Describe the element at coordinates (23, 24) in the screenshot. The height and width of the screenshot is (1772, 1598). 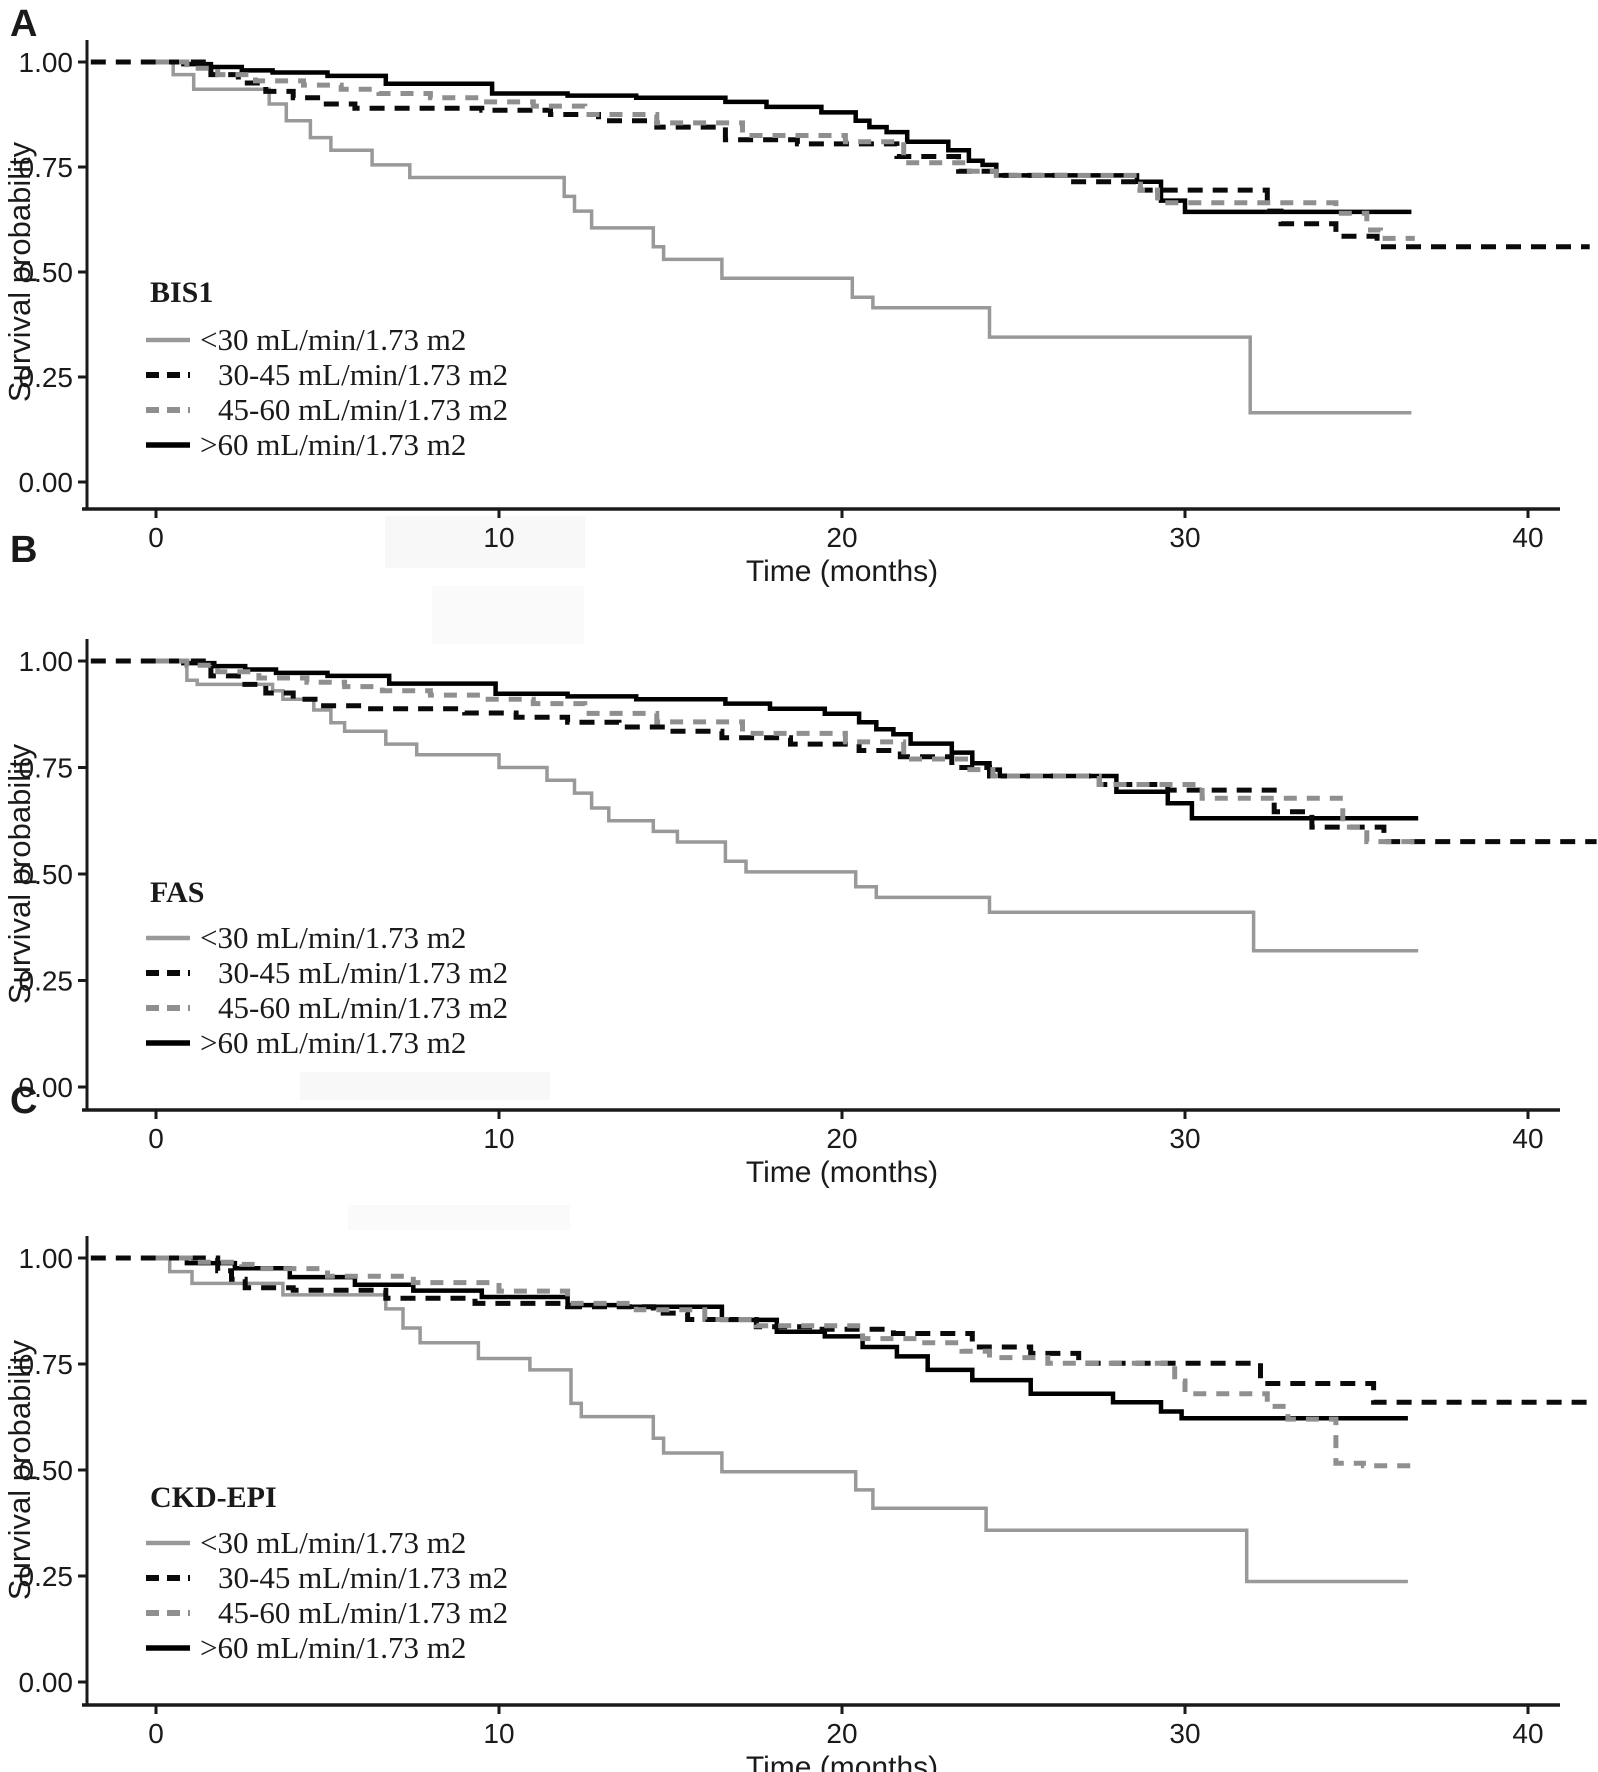
I see `panel-letter: A` at that location.